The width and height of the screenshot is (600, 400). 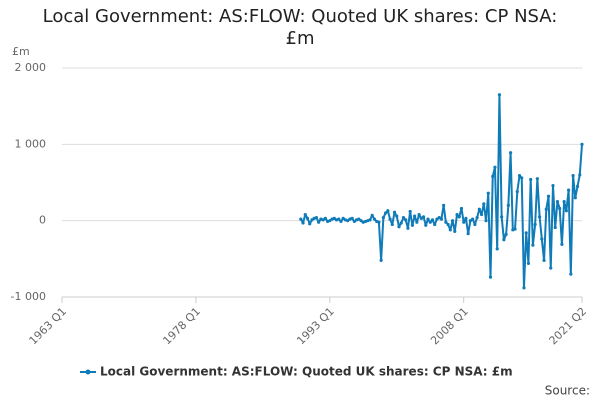 I want to click on y-tick-label: -1 000, so click(x=28, y=296).